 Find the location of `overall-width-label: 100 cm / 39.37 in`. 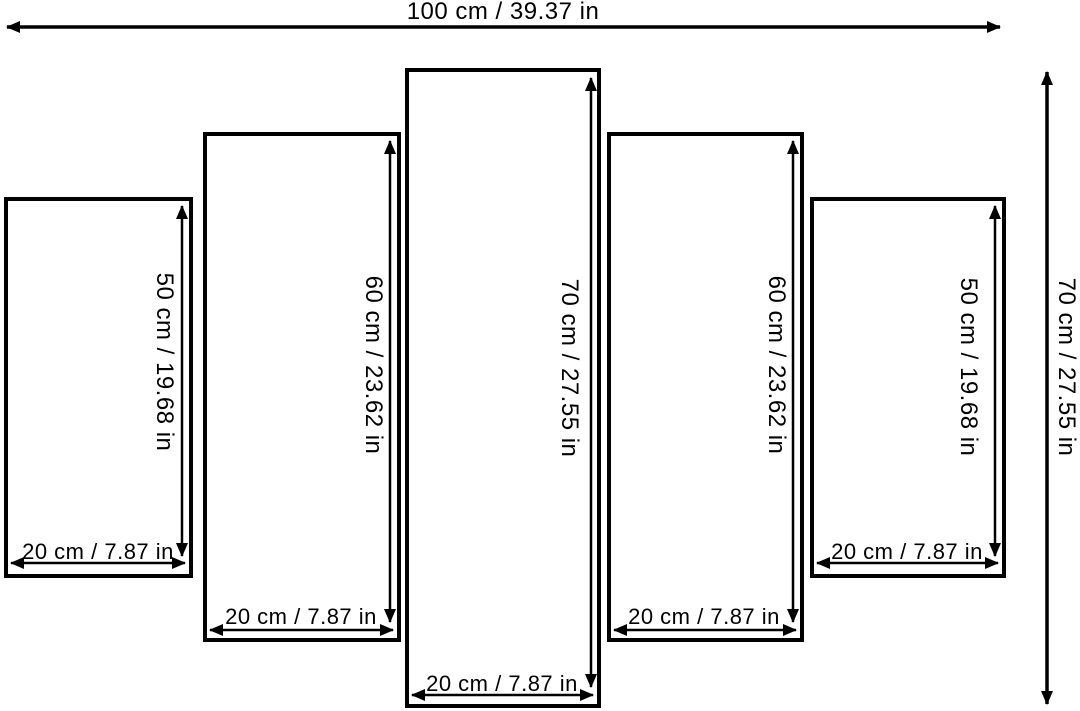

overall-width-label: 100 cm / 39.37 in is located at coordinates (503, 12).